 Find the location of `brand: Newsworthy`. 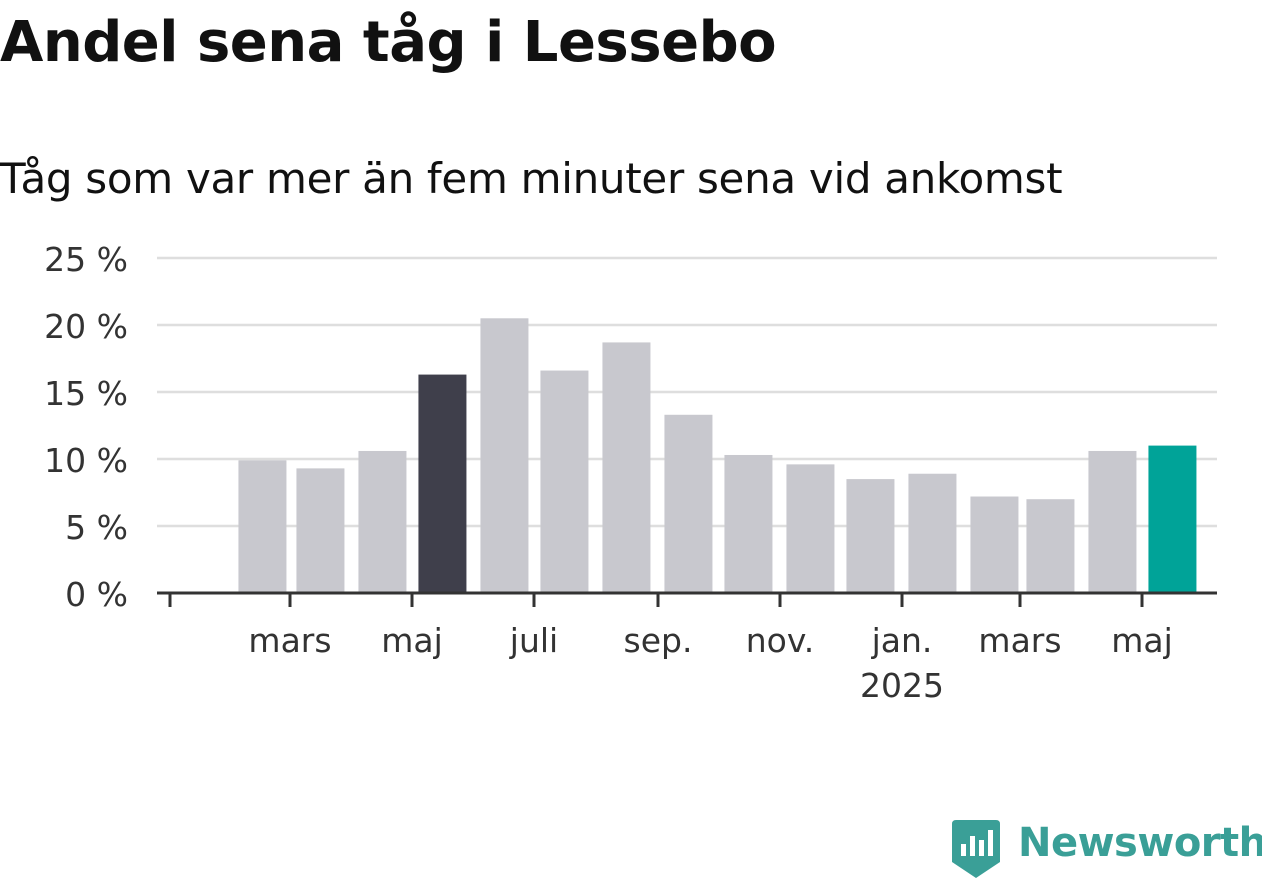

brand: Newsworthy is located at coordinates (1106, 848).